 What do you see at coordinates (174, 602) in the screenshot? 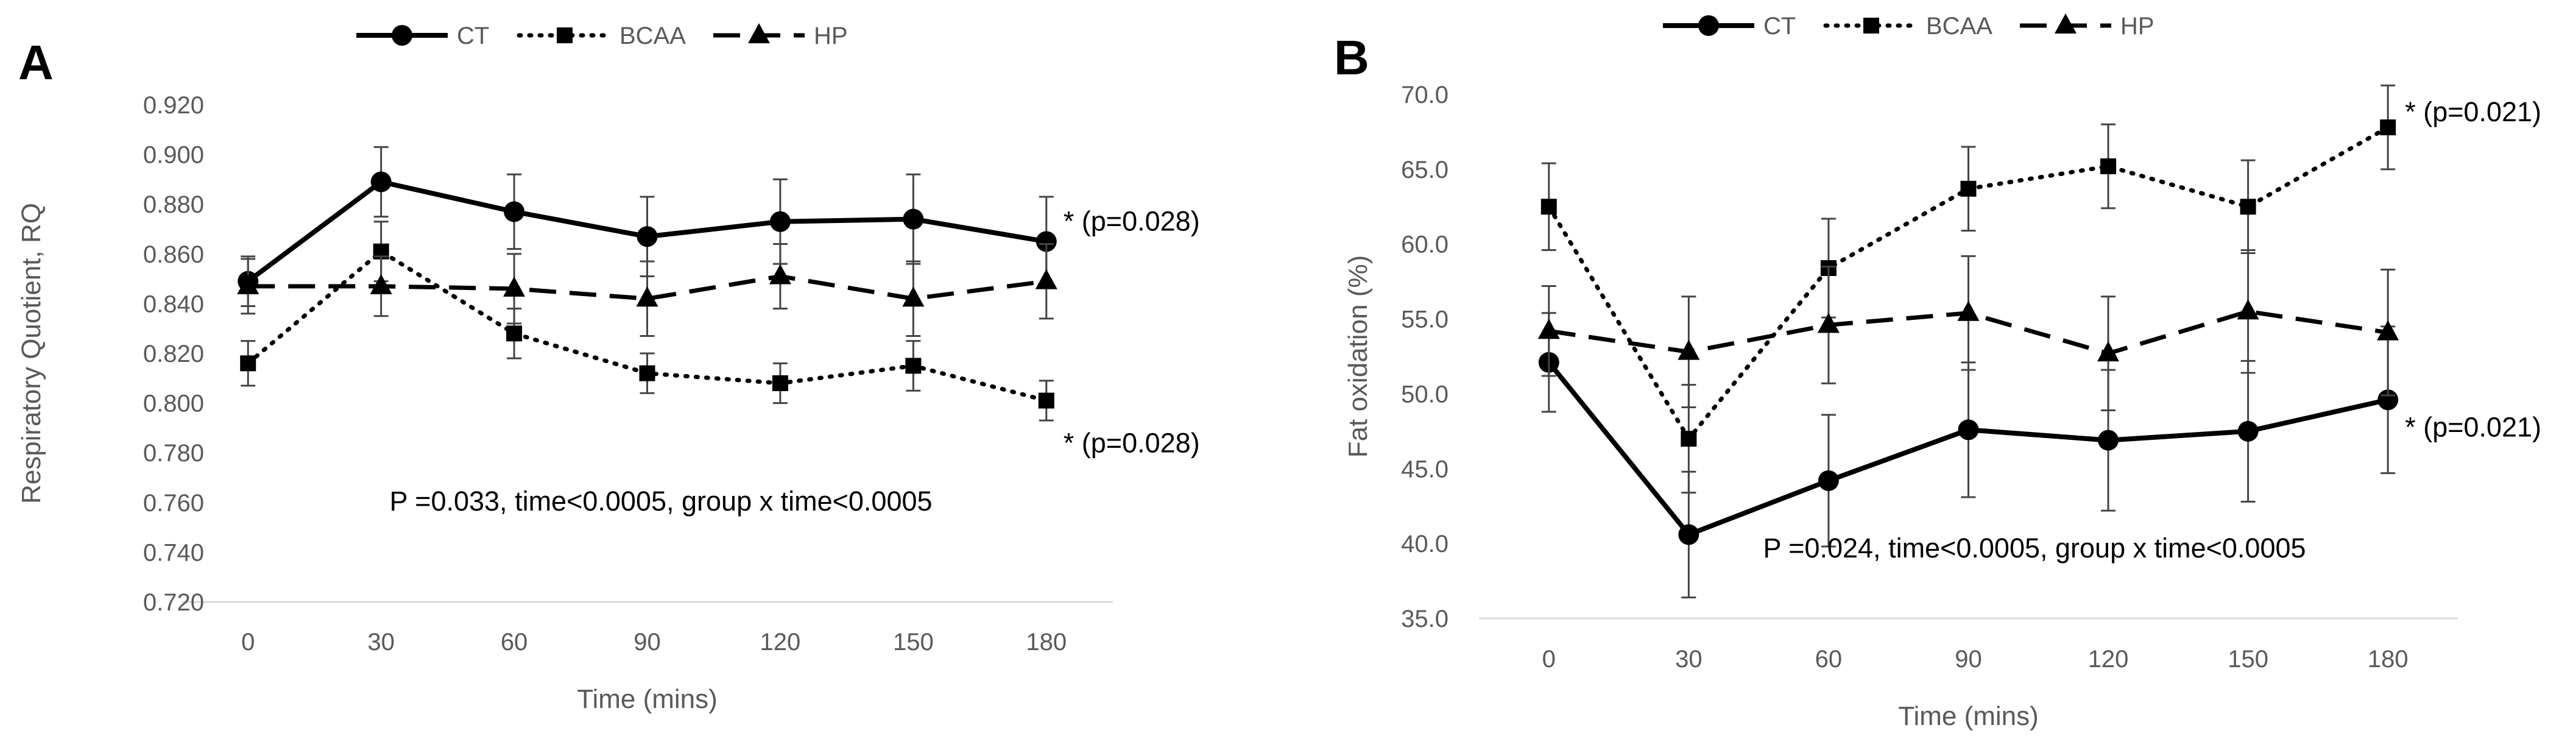
I see `y-tick-label: 0.720` at bounding box center [174, 602].